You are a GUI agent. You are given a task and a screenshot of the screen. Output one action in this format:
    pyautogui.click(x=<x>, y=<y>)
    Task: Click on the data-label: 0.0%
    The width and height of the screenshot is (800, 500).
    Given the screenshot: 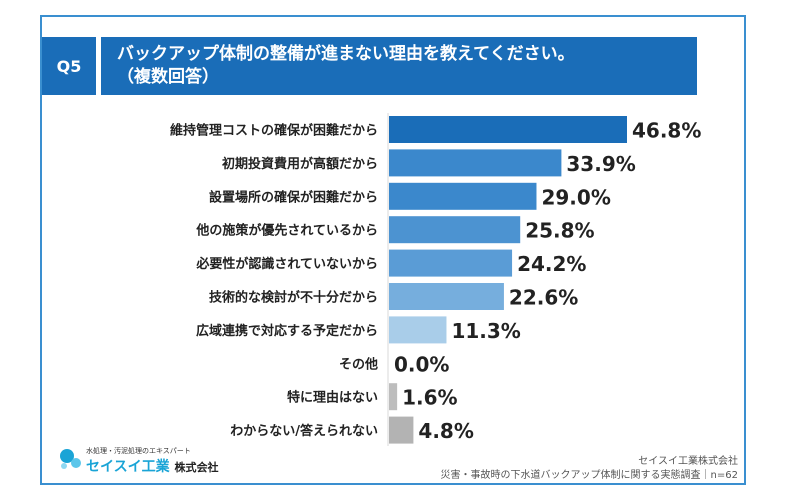 What is the action you would take?
    pyautogui.click(x=421, y=364)
    